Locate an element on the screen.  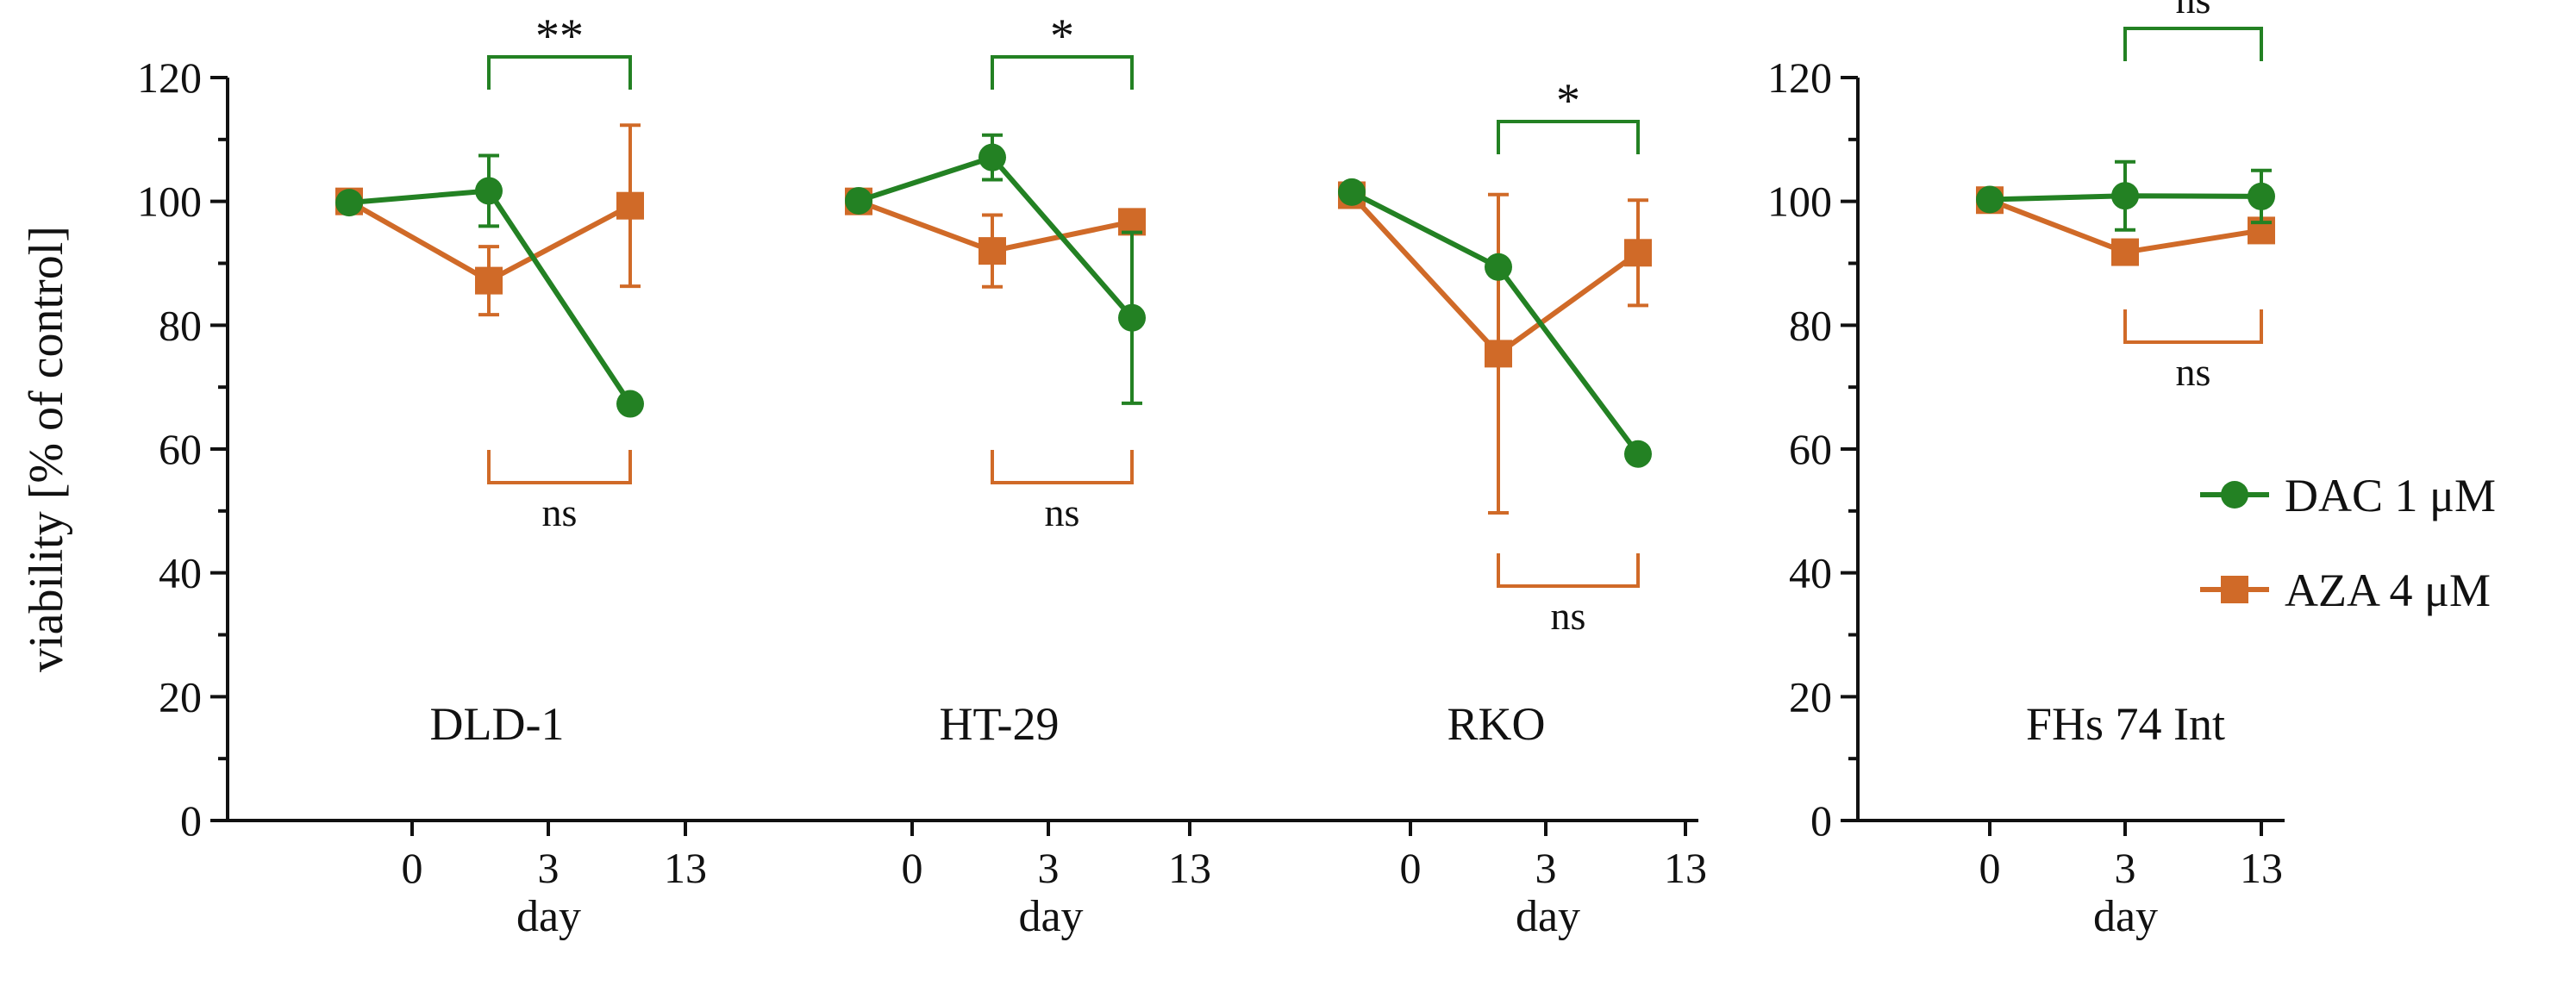
legend: DAC 1 μM AZA 4 μM is located at coordinates (2348, 543).